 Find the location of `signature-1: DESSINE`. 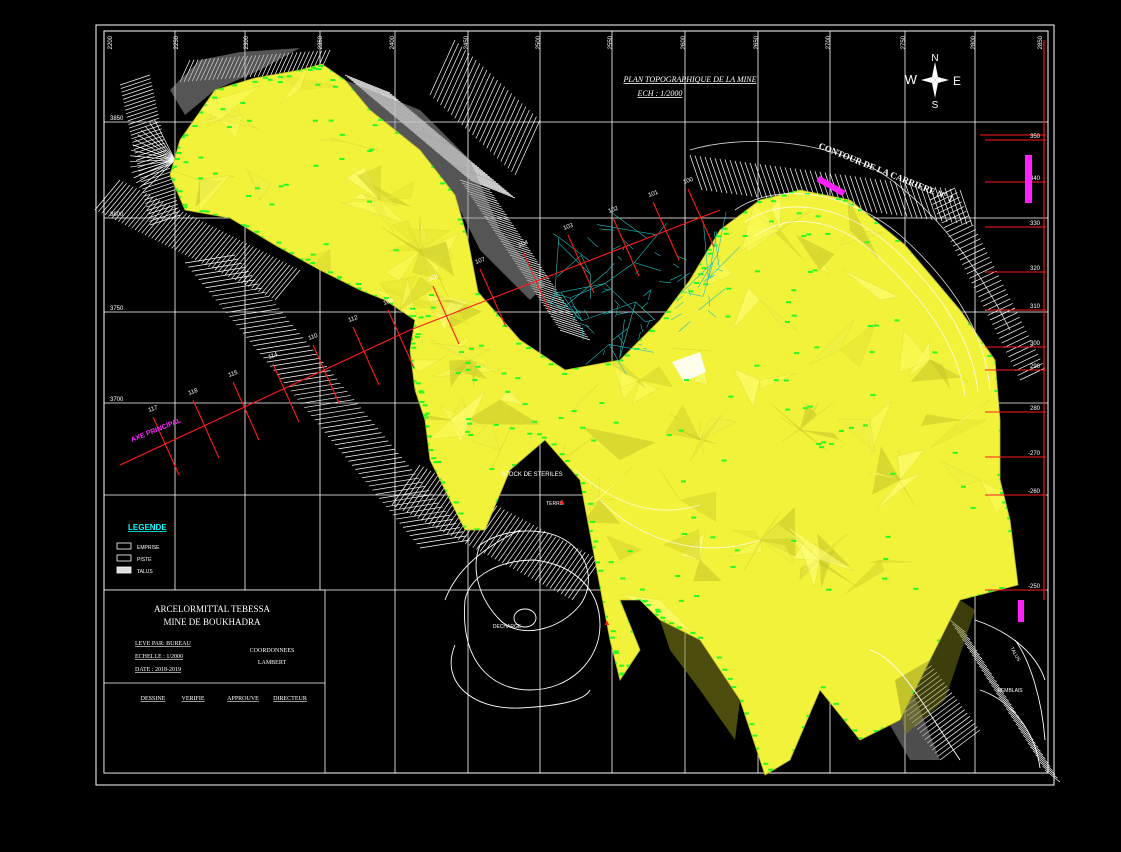

signature-1: DESSINE is located at coordinates (153, 699).